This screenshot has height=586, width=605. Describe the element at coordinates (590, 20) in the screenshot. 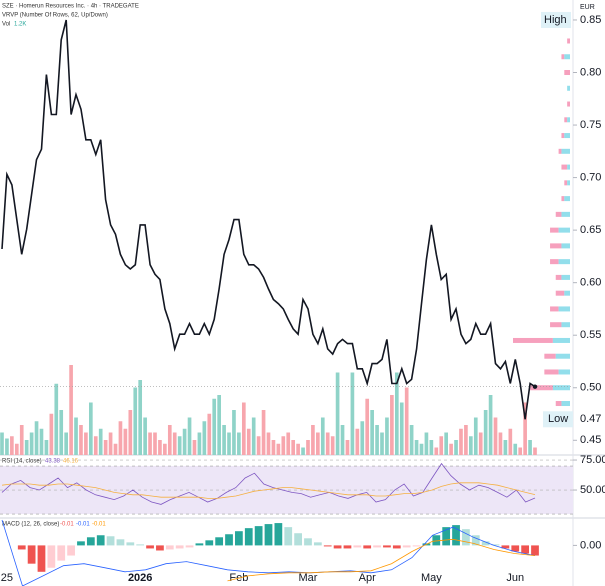

I see `y-tick-label: 0.85` at that location.